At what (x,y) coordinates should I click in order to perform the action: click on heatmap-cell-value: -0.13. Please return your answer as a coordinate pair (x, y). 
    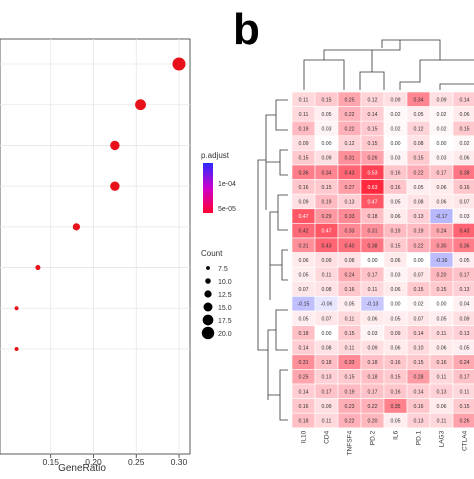
    Looking at the image, I should click on (373, 305).